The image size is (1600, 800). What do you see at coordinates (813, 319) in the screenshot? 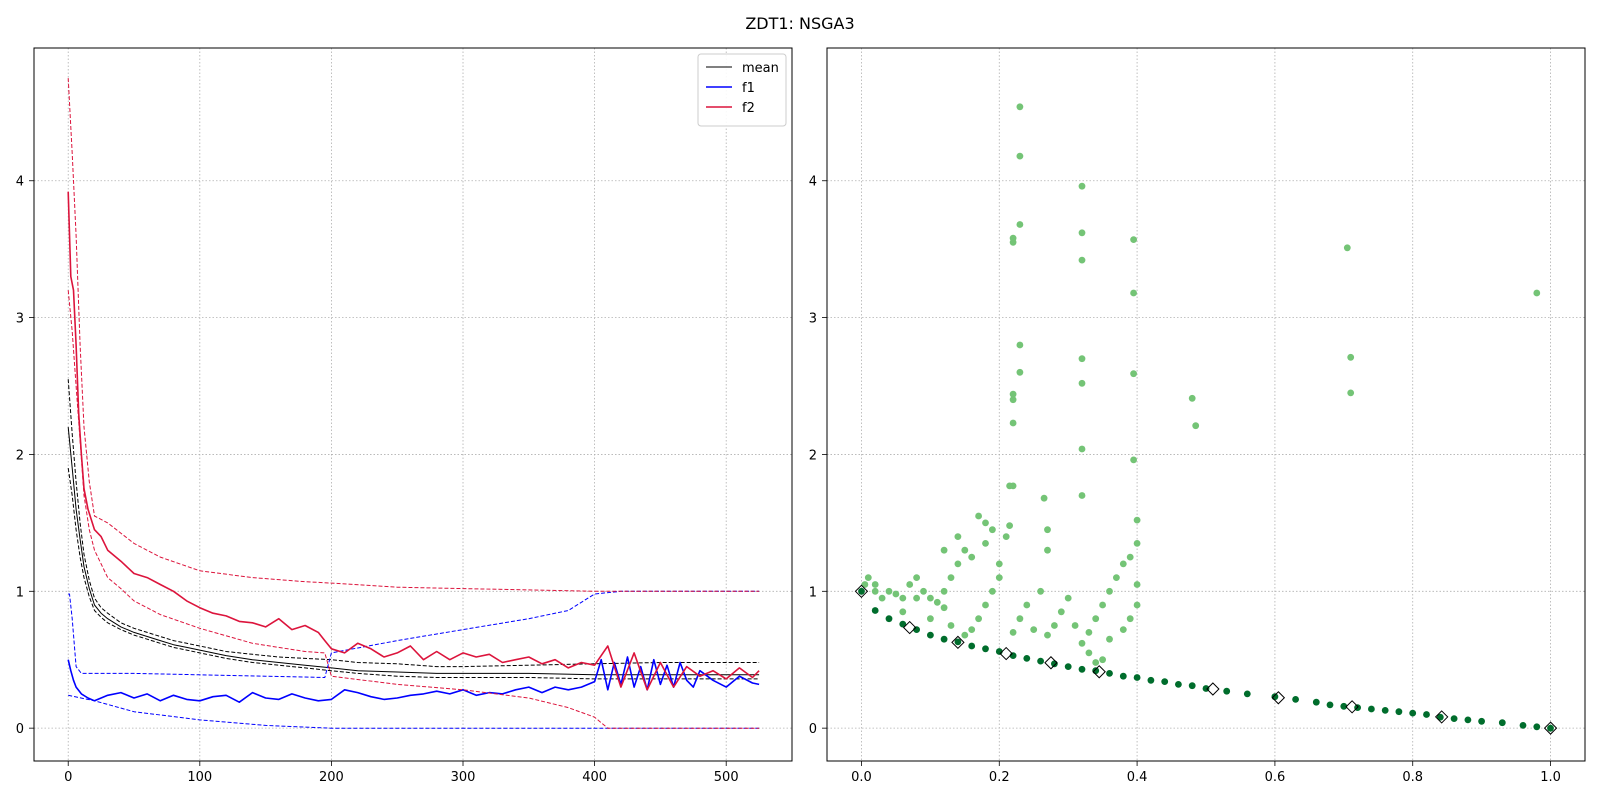
I see `right-y-tick-label: 3` at bounding box center [813, 319].